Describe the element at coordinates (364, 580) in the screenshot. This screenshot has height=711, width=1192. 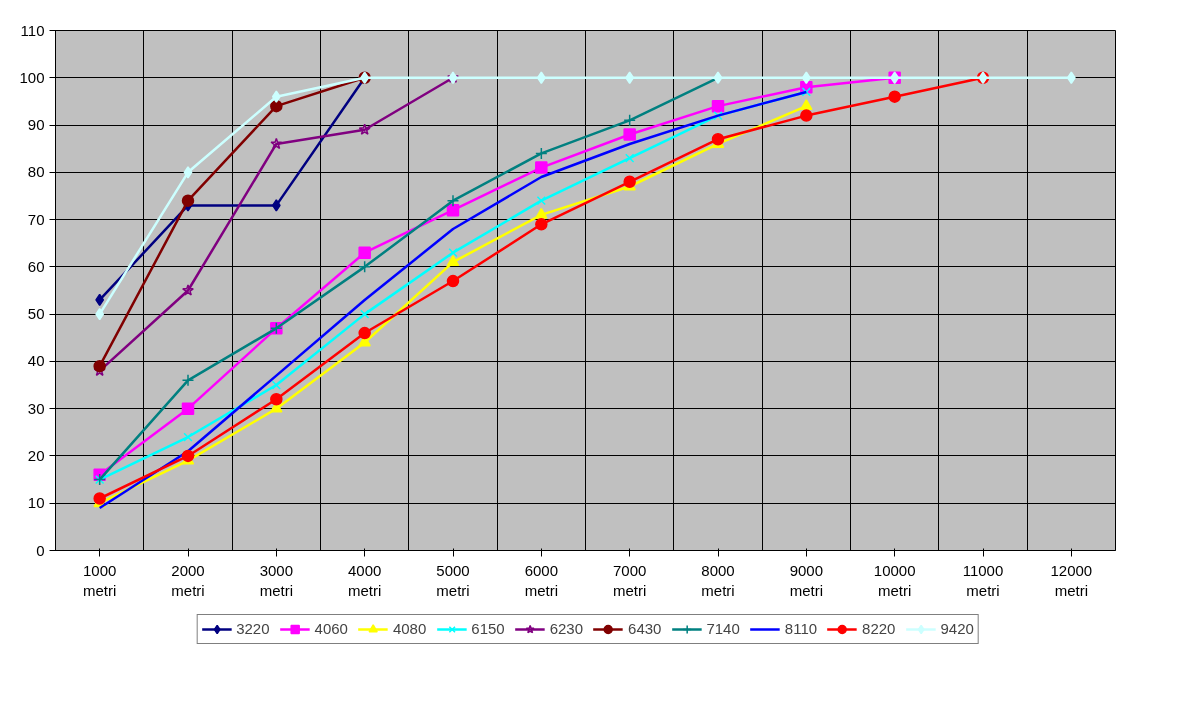
I see `x-tick-label: 4000 metri` at that location.